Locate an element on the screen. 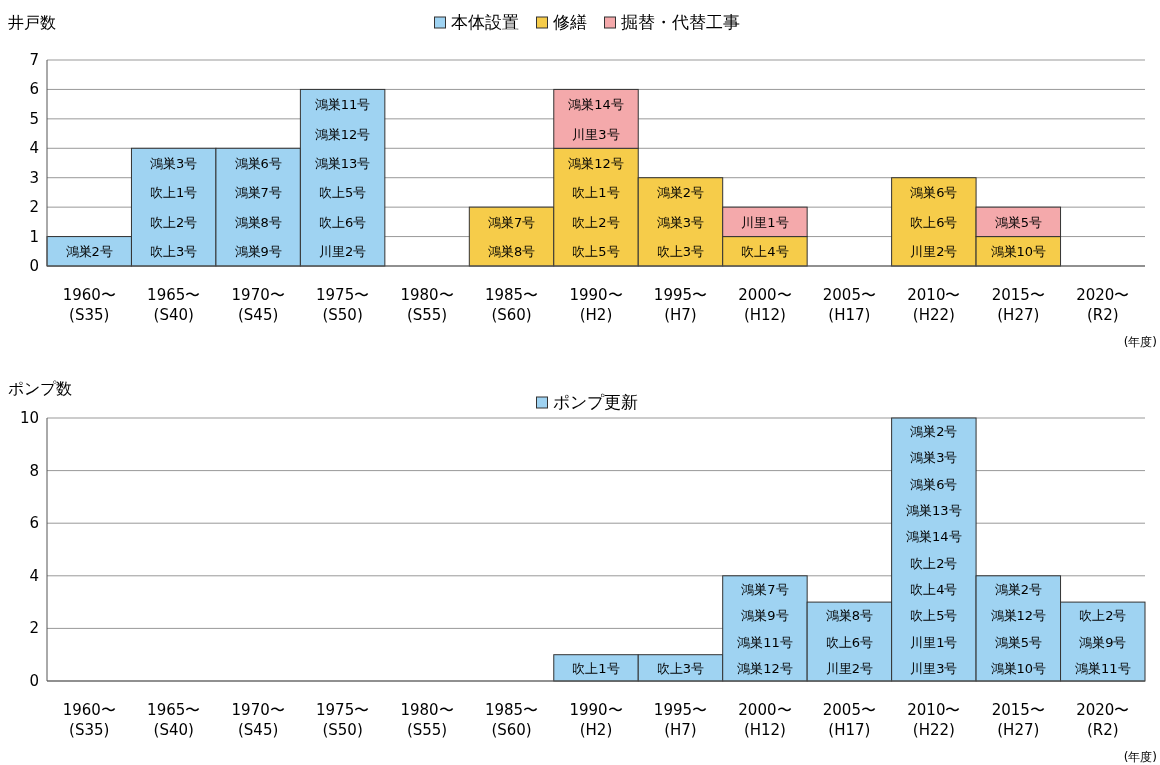 The height and width of the screenshot is (765, 1160). y-tick-label: 10 is located at coordinates (29, 418).